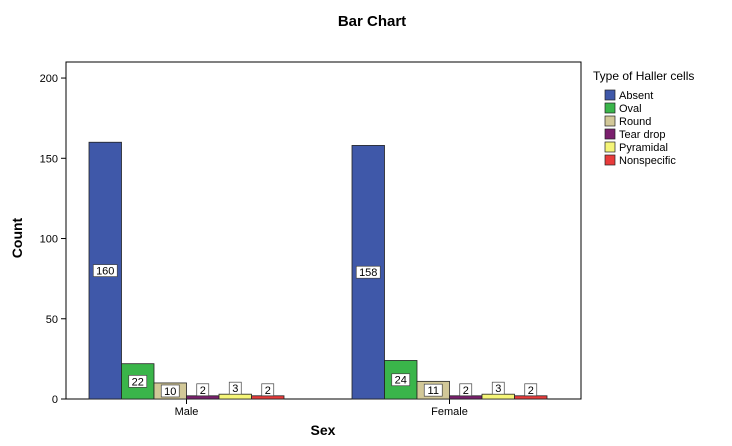 This screenshot has height=446, width=732. I want to click on data-label-text: 24, so click(401, 381).